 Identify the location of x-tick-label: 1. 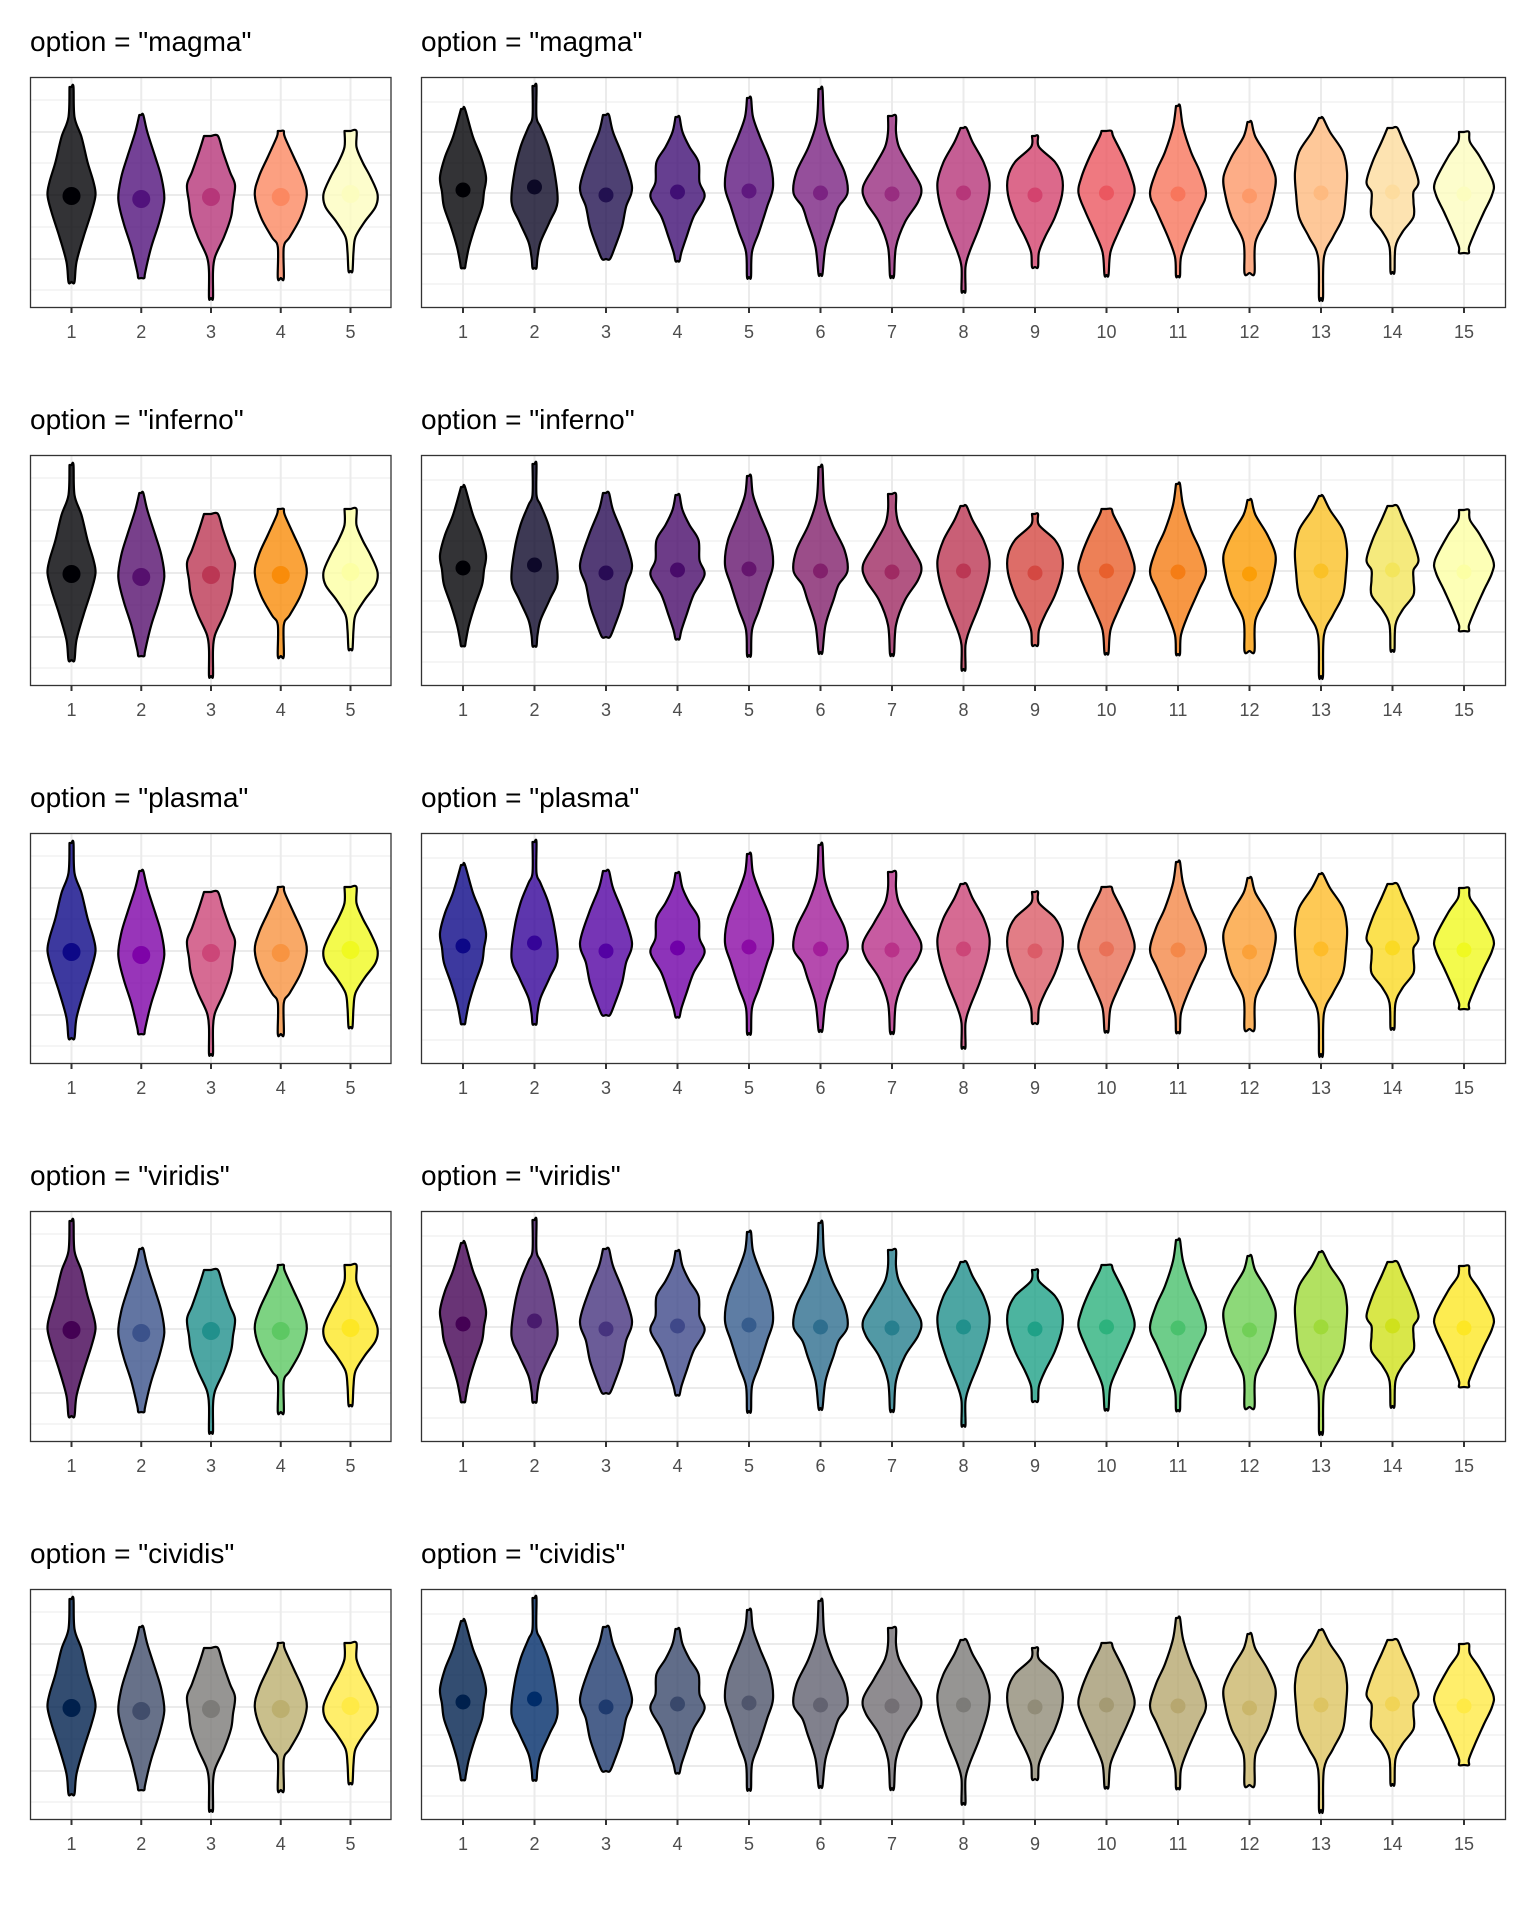
(71, 710).